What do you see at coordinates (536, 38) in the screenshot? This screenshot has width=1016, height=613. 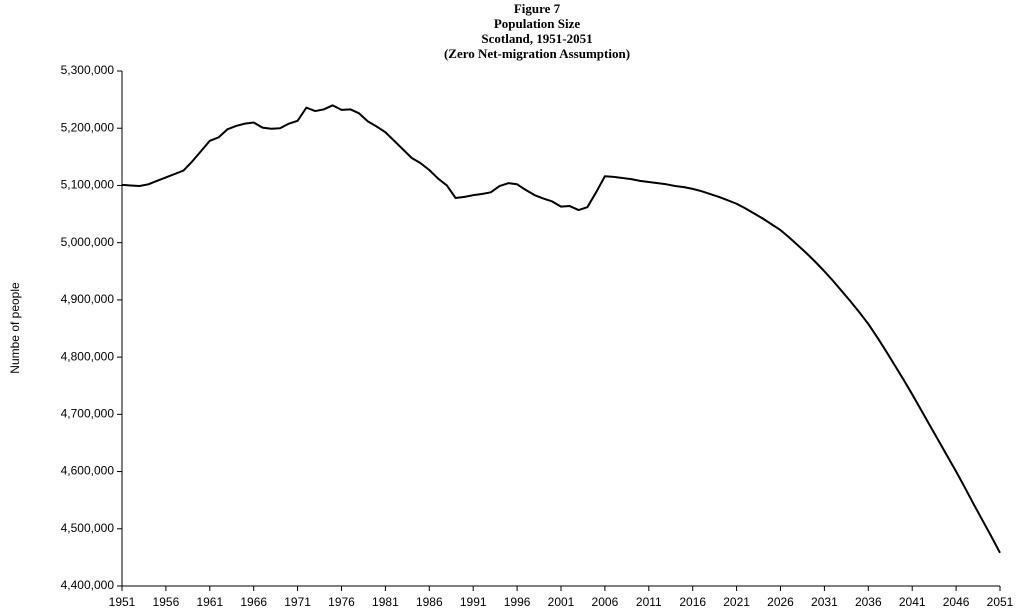 I see `chart-subtitle: Scotland, 1951-2051` at bounding box center [536, 38].